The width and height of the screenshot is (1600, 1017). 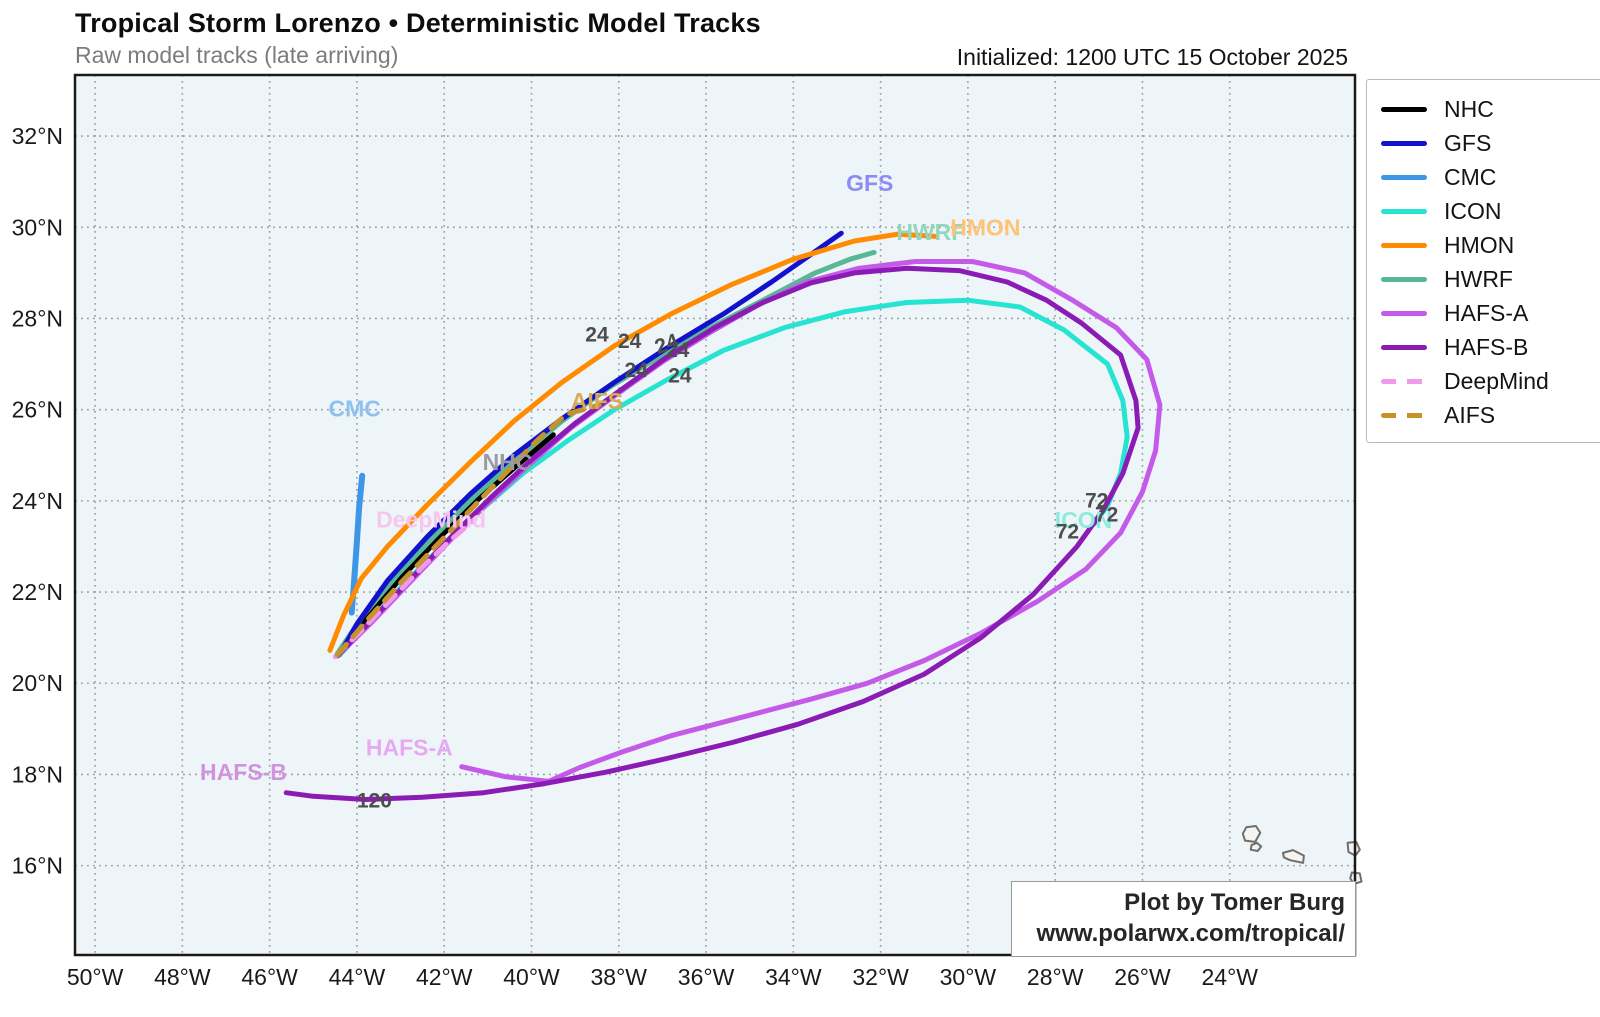 I want to click on legend-item-CMC: CMC, so click(x=1487, y=177).